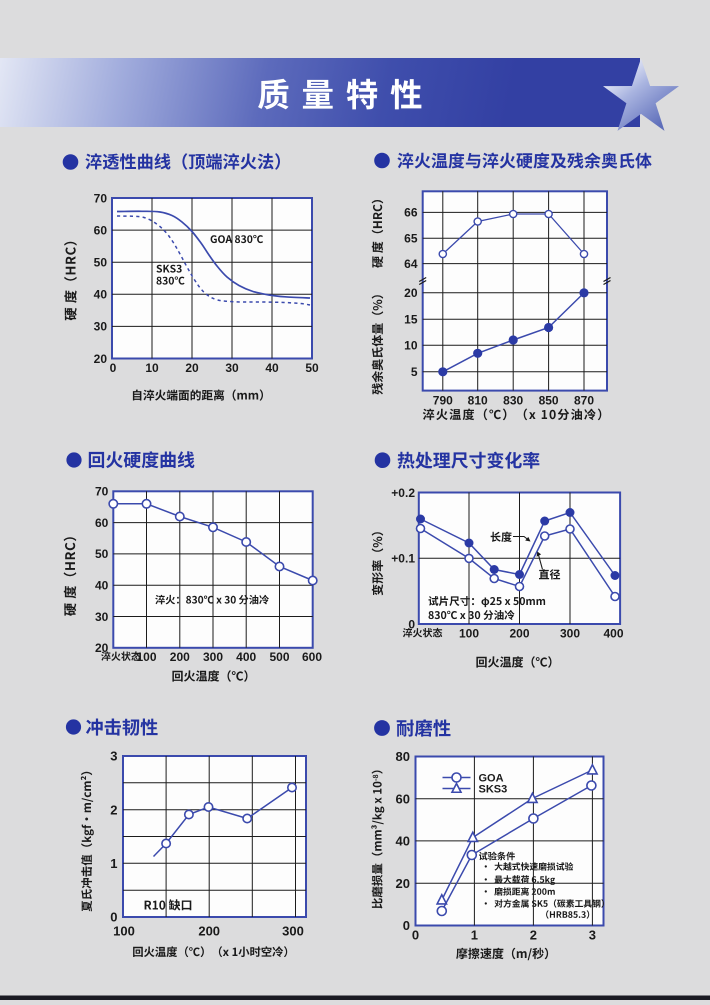  I want to click on svg-text: +0.1, so click(403, 559).